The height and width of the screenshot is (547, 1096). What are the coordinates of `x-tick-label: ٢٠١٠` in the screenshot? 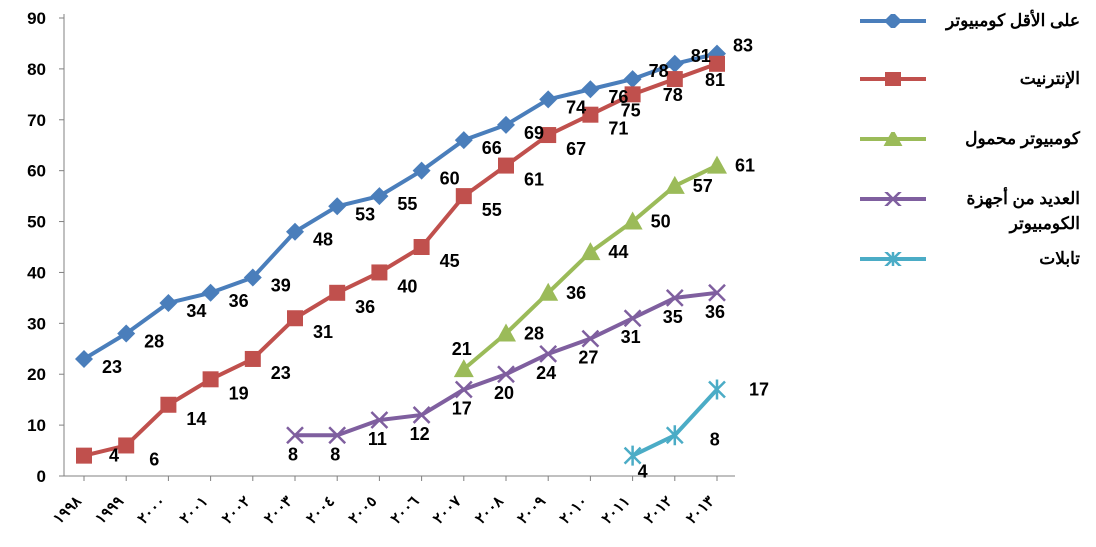 It's located at (573, 510).